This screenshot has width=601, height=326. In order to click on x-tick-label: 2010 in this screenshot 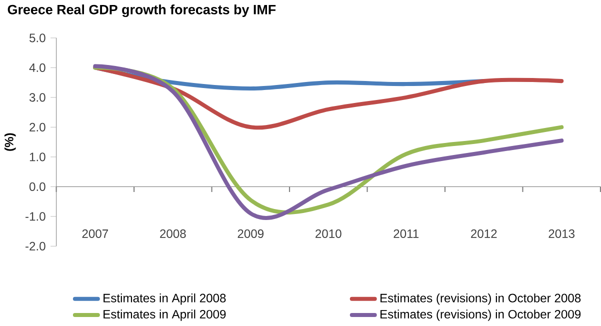, I will do `click(329, 234)`.